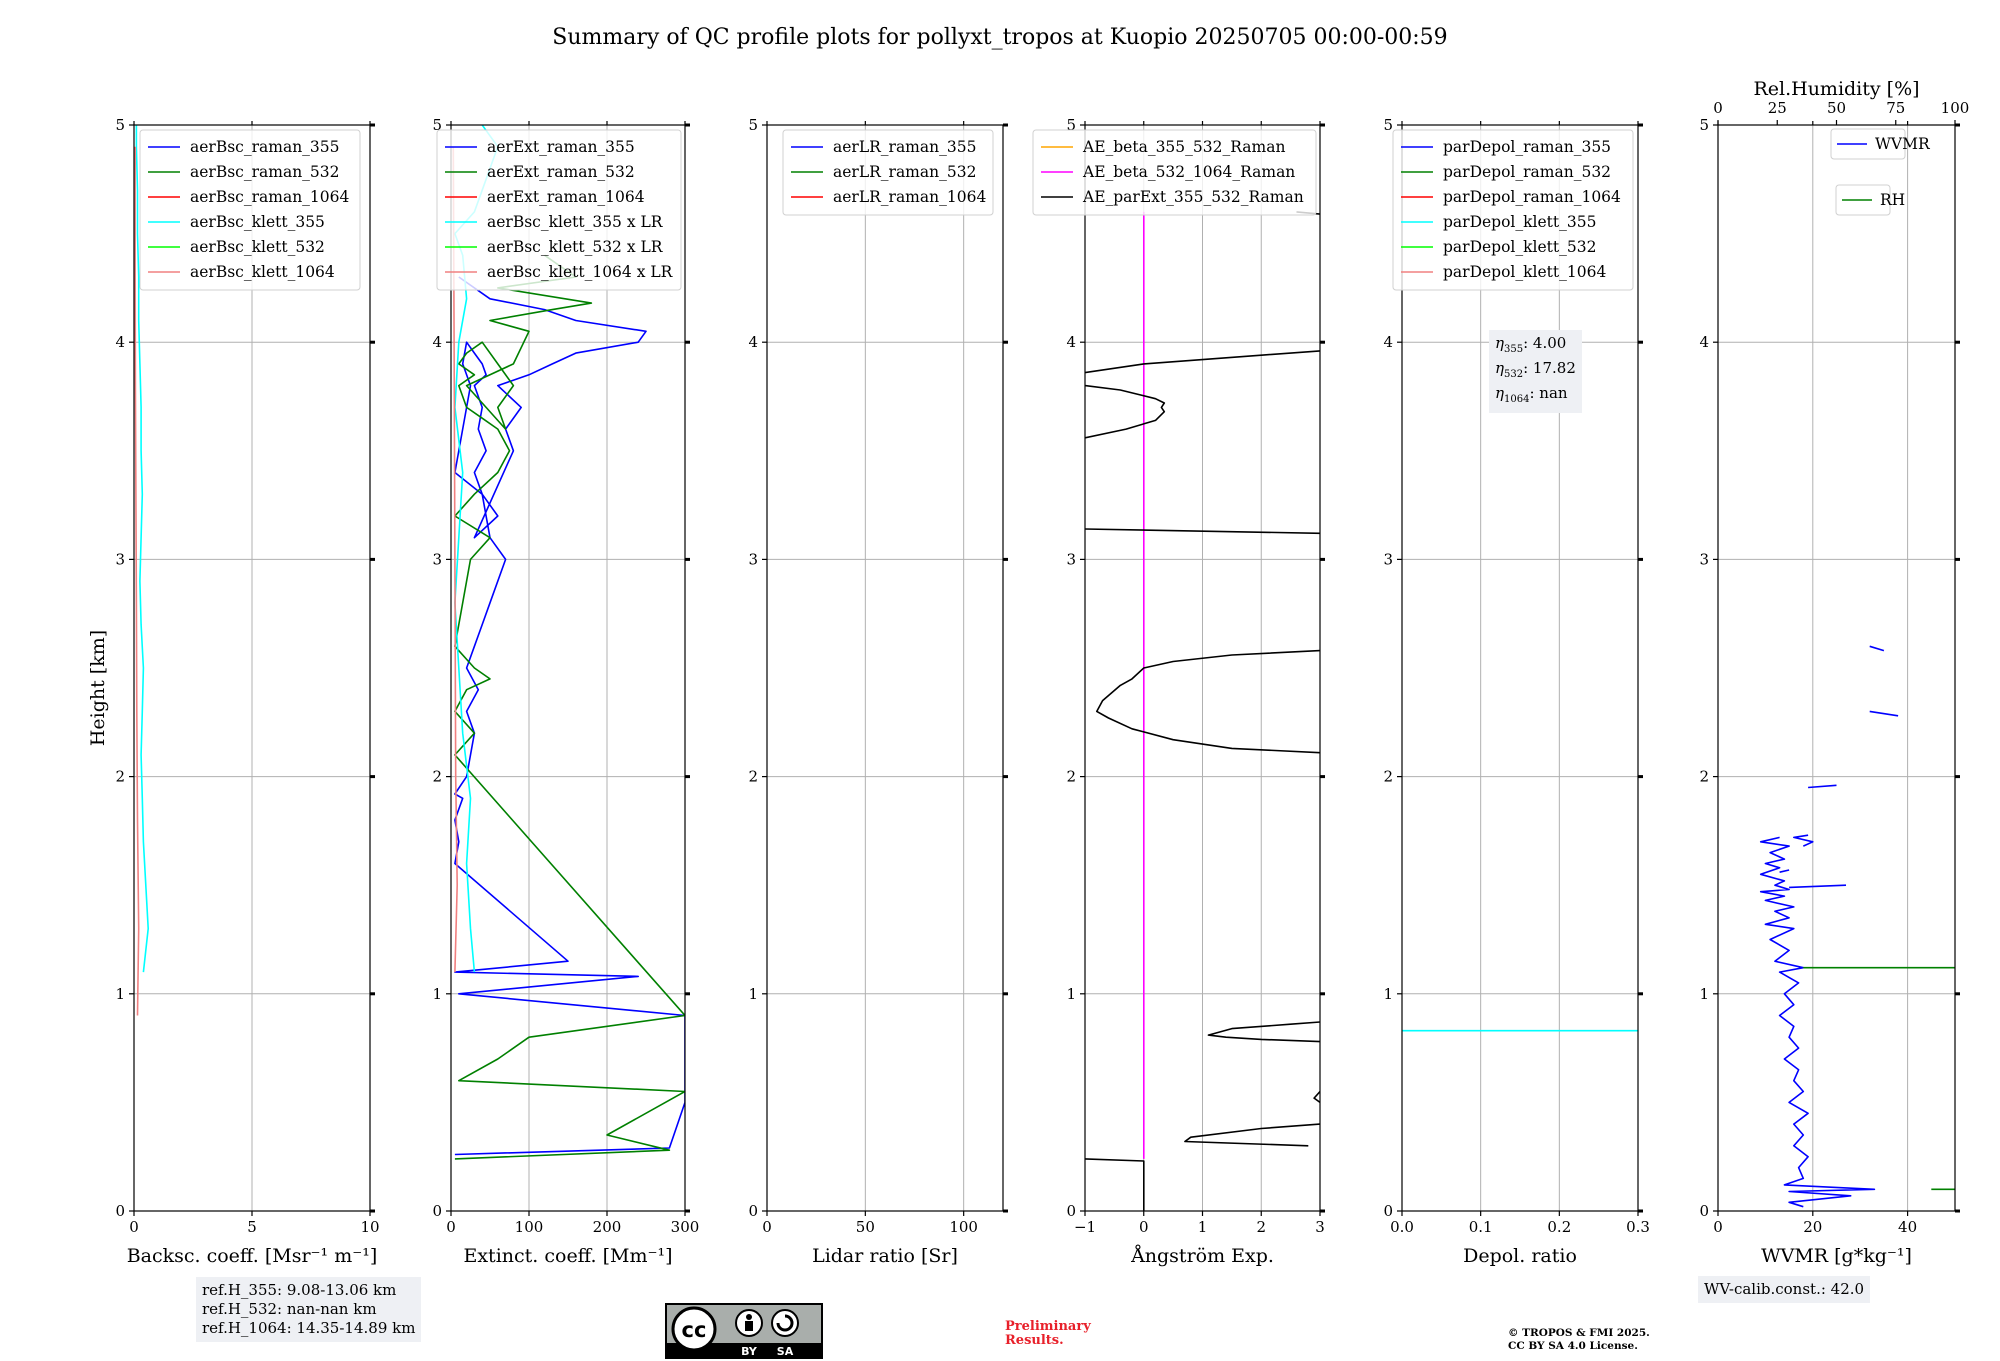 Image resolution: width=2000 pixels, height=1361 pixels. What do you see at coordinates (252, 1256) in the screenshot?
I see `x-axis-label: Backsc. coeff. [Msr⁻¹ m⁻¹]` at bounding box center [252, 1256].